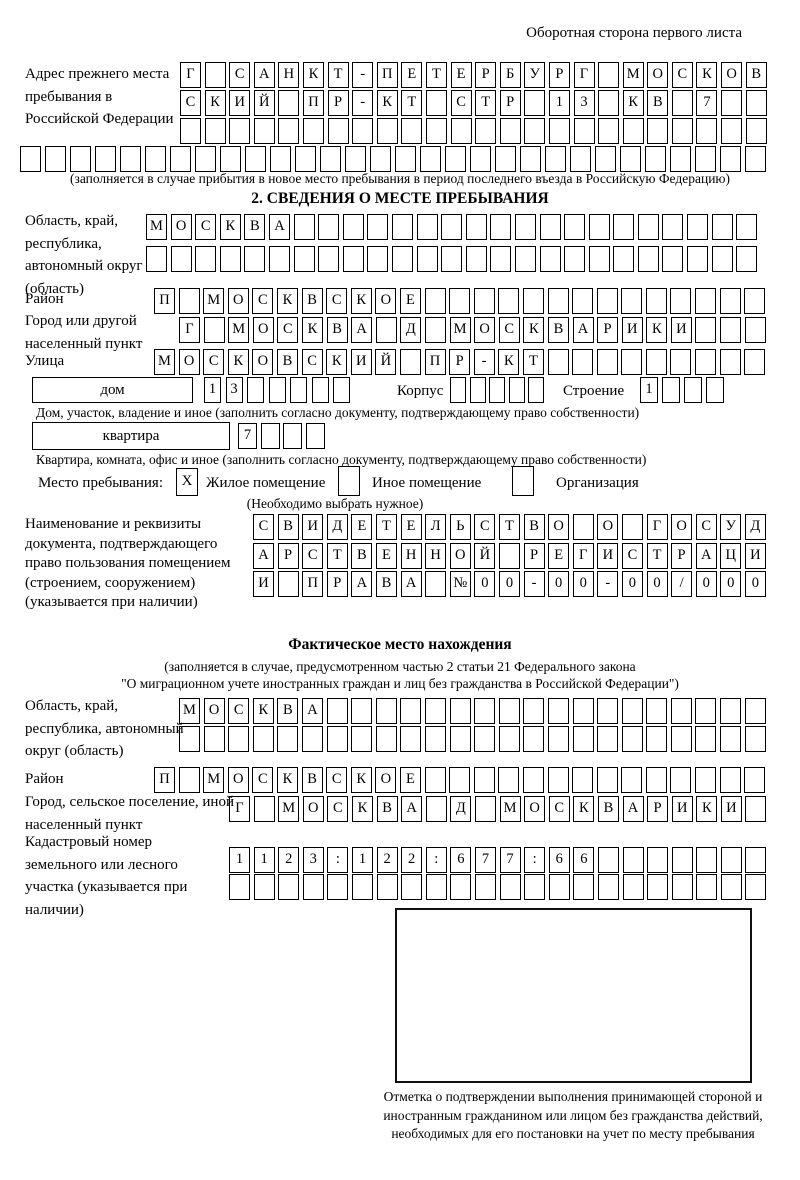 This screenshot has width=800, height=1180. I want to click on char-cell: 3, so click(234, 390).